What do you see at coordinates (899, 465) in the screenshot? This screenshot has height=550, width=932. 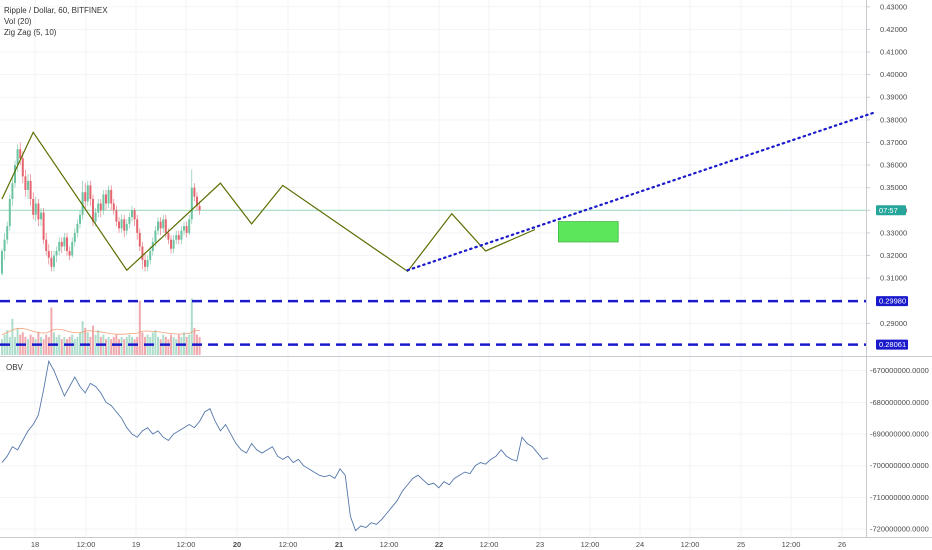 I see `obv-tick-label: -700000000.0000` at bounding box center [899, 465].